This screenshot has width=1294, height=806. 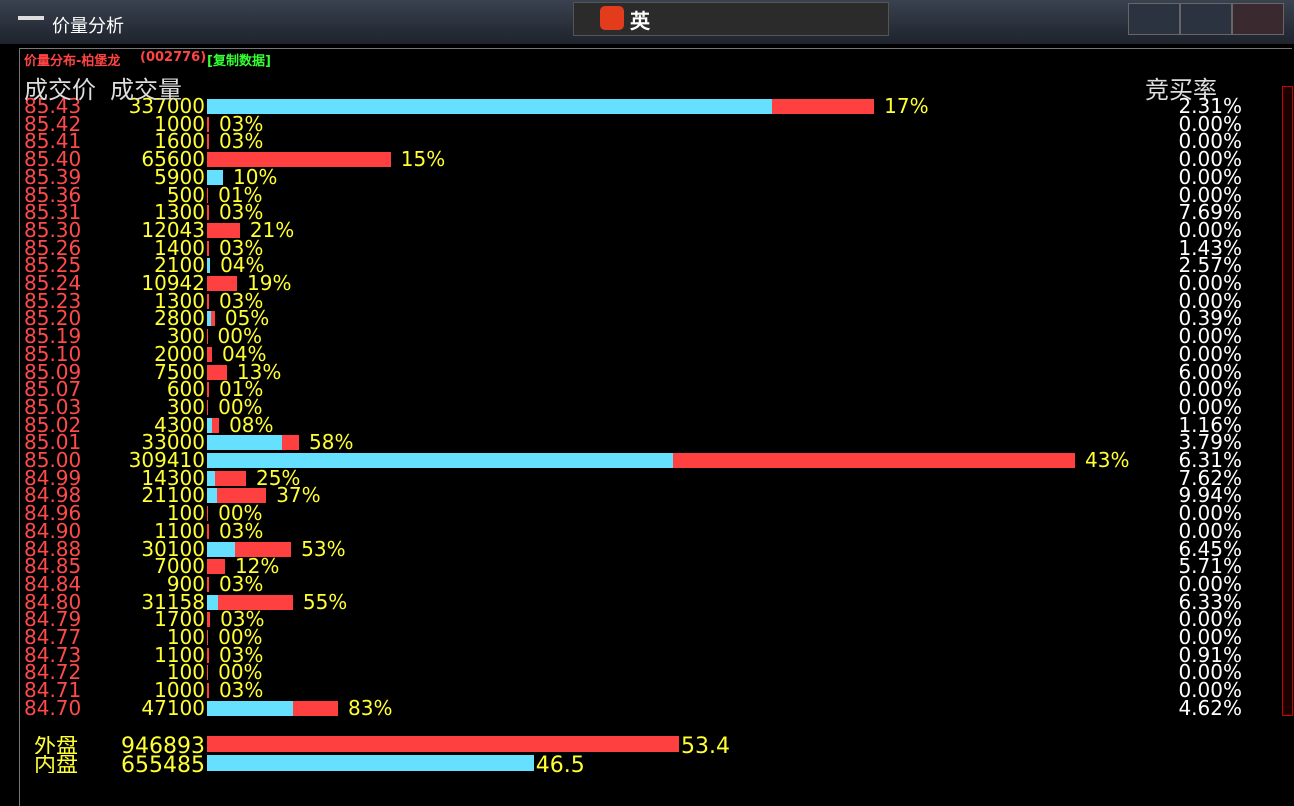 What do you see at coordinates (560, 764) in the screenshot?
I see `summary-pct: 46.5` at bounding box center [560, 764].